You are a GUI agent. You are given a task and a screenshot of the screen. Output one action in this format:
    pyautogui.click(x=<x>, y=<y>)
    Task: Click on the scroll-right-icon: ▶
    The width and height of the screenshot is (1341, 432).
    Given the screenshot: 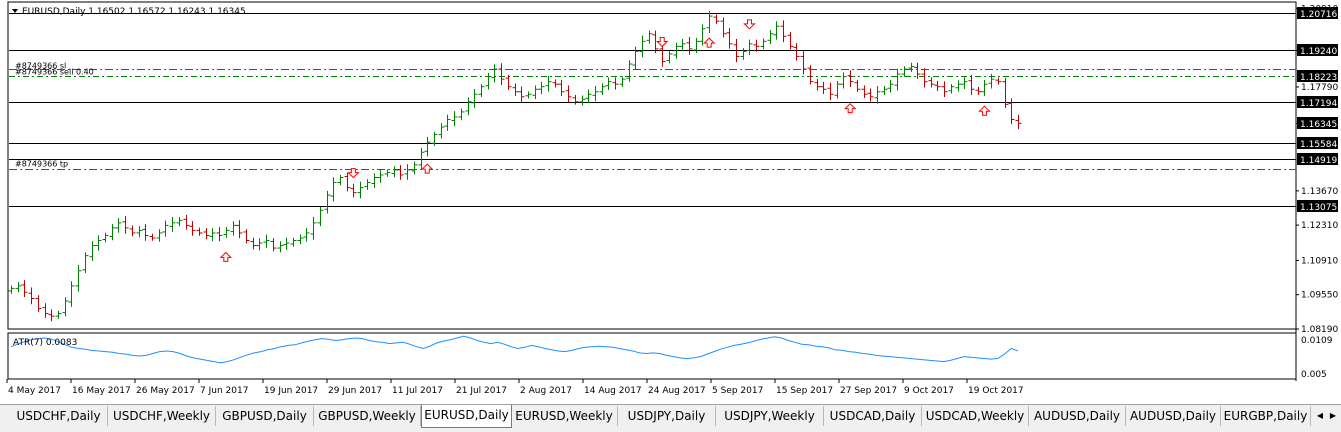 What is the action you would take?
    pyautogui.click(x=1333, y=416)
    